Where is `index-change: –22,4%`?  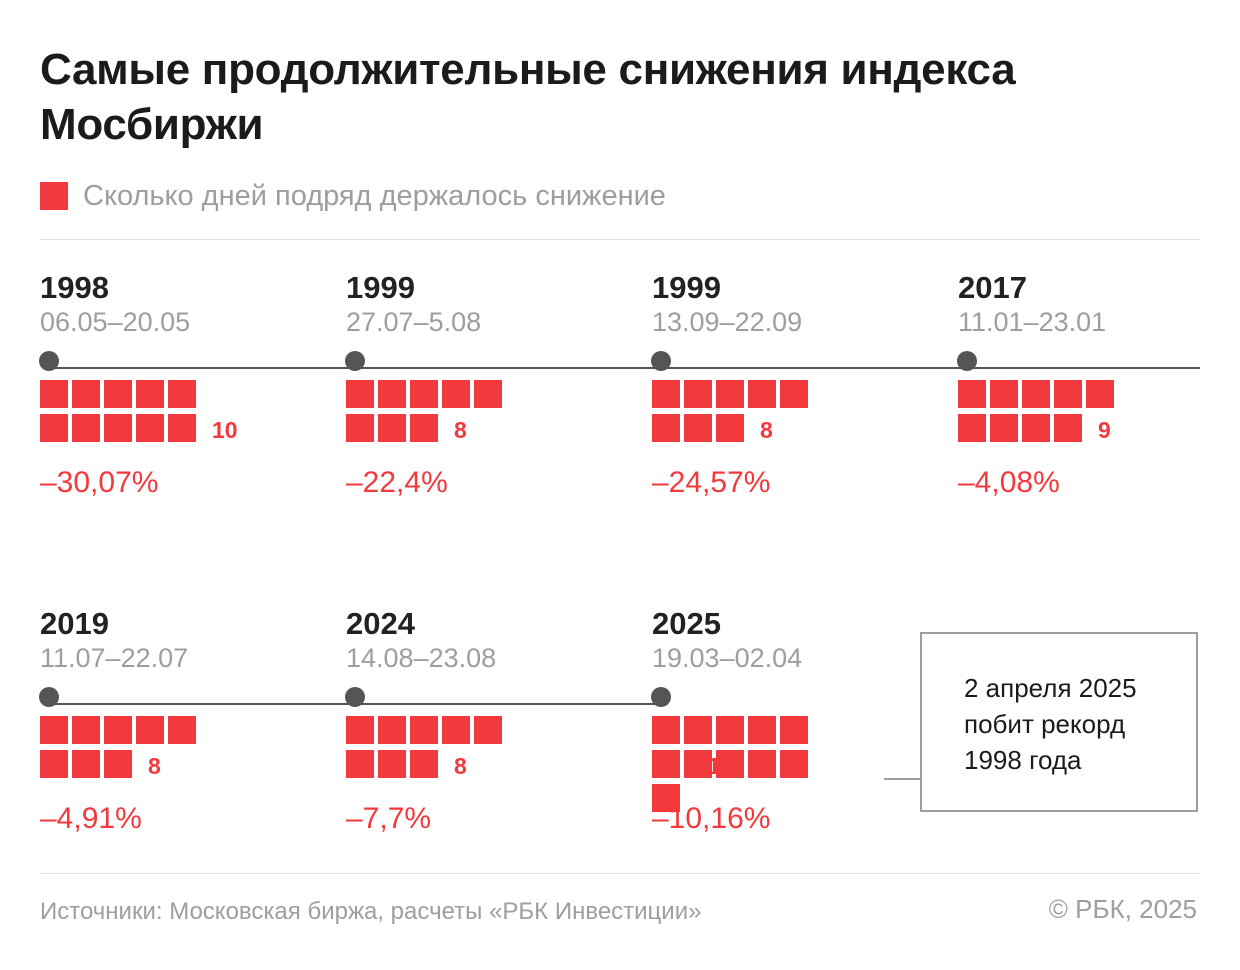 index-change: –22,4% is located at coordinates (397, 482).